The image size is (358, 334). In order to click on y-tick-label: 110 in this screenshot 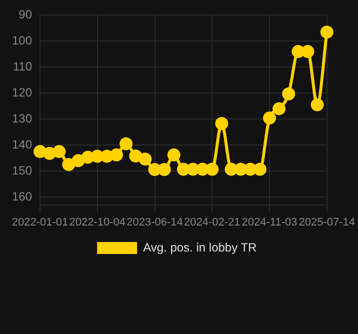, I will do `click(22, 66)`.